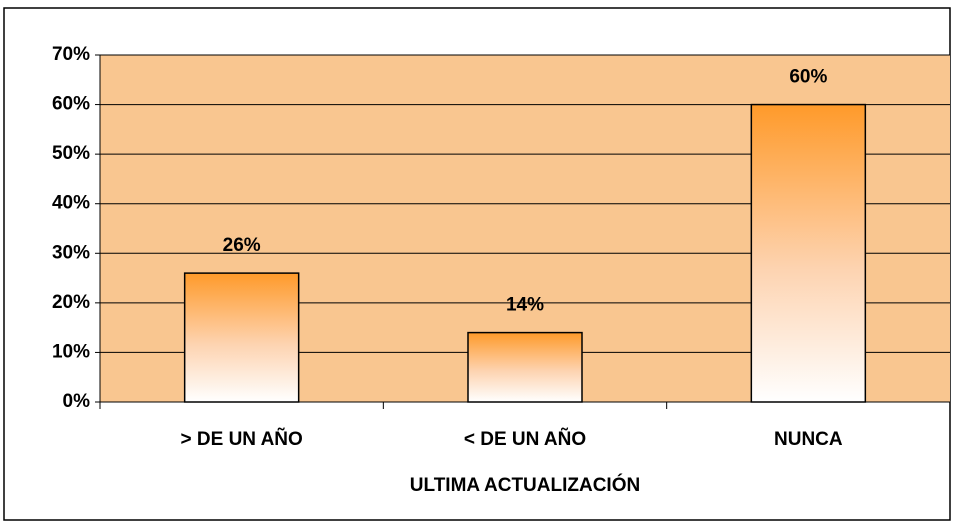 The image size is (954, 530). What do you see at coordinates (71, 302) in the screenshot?
I see `y-tick-label: 20%` at bounding box center [71, 302].